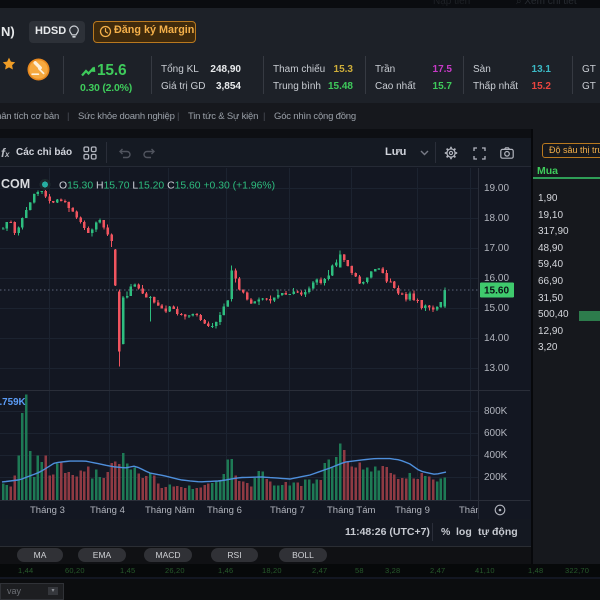  I want to click on svg-text: 200K, so click(496, 477).